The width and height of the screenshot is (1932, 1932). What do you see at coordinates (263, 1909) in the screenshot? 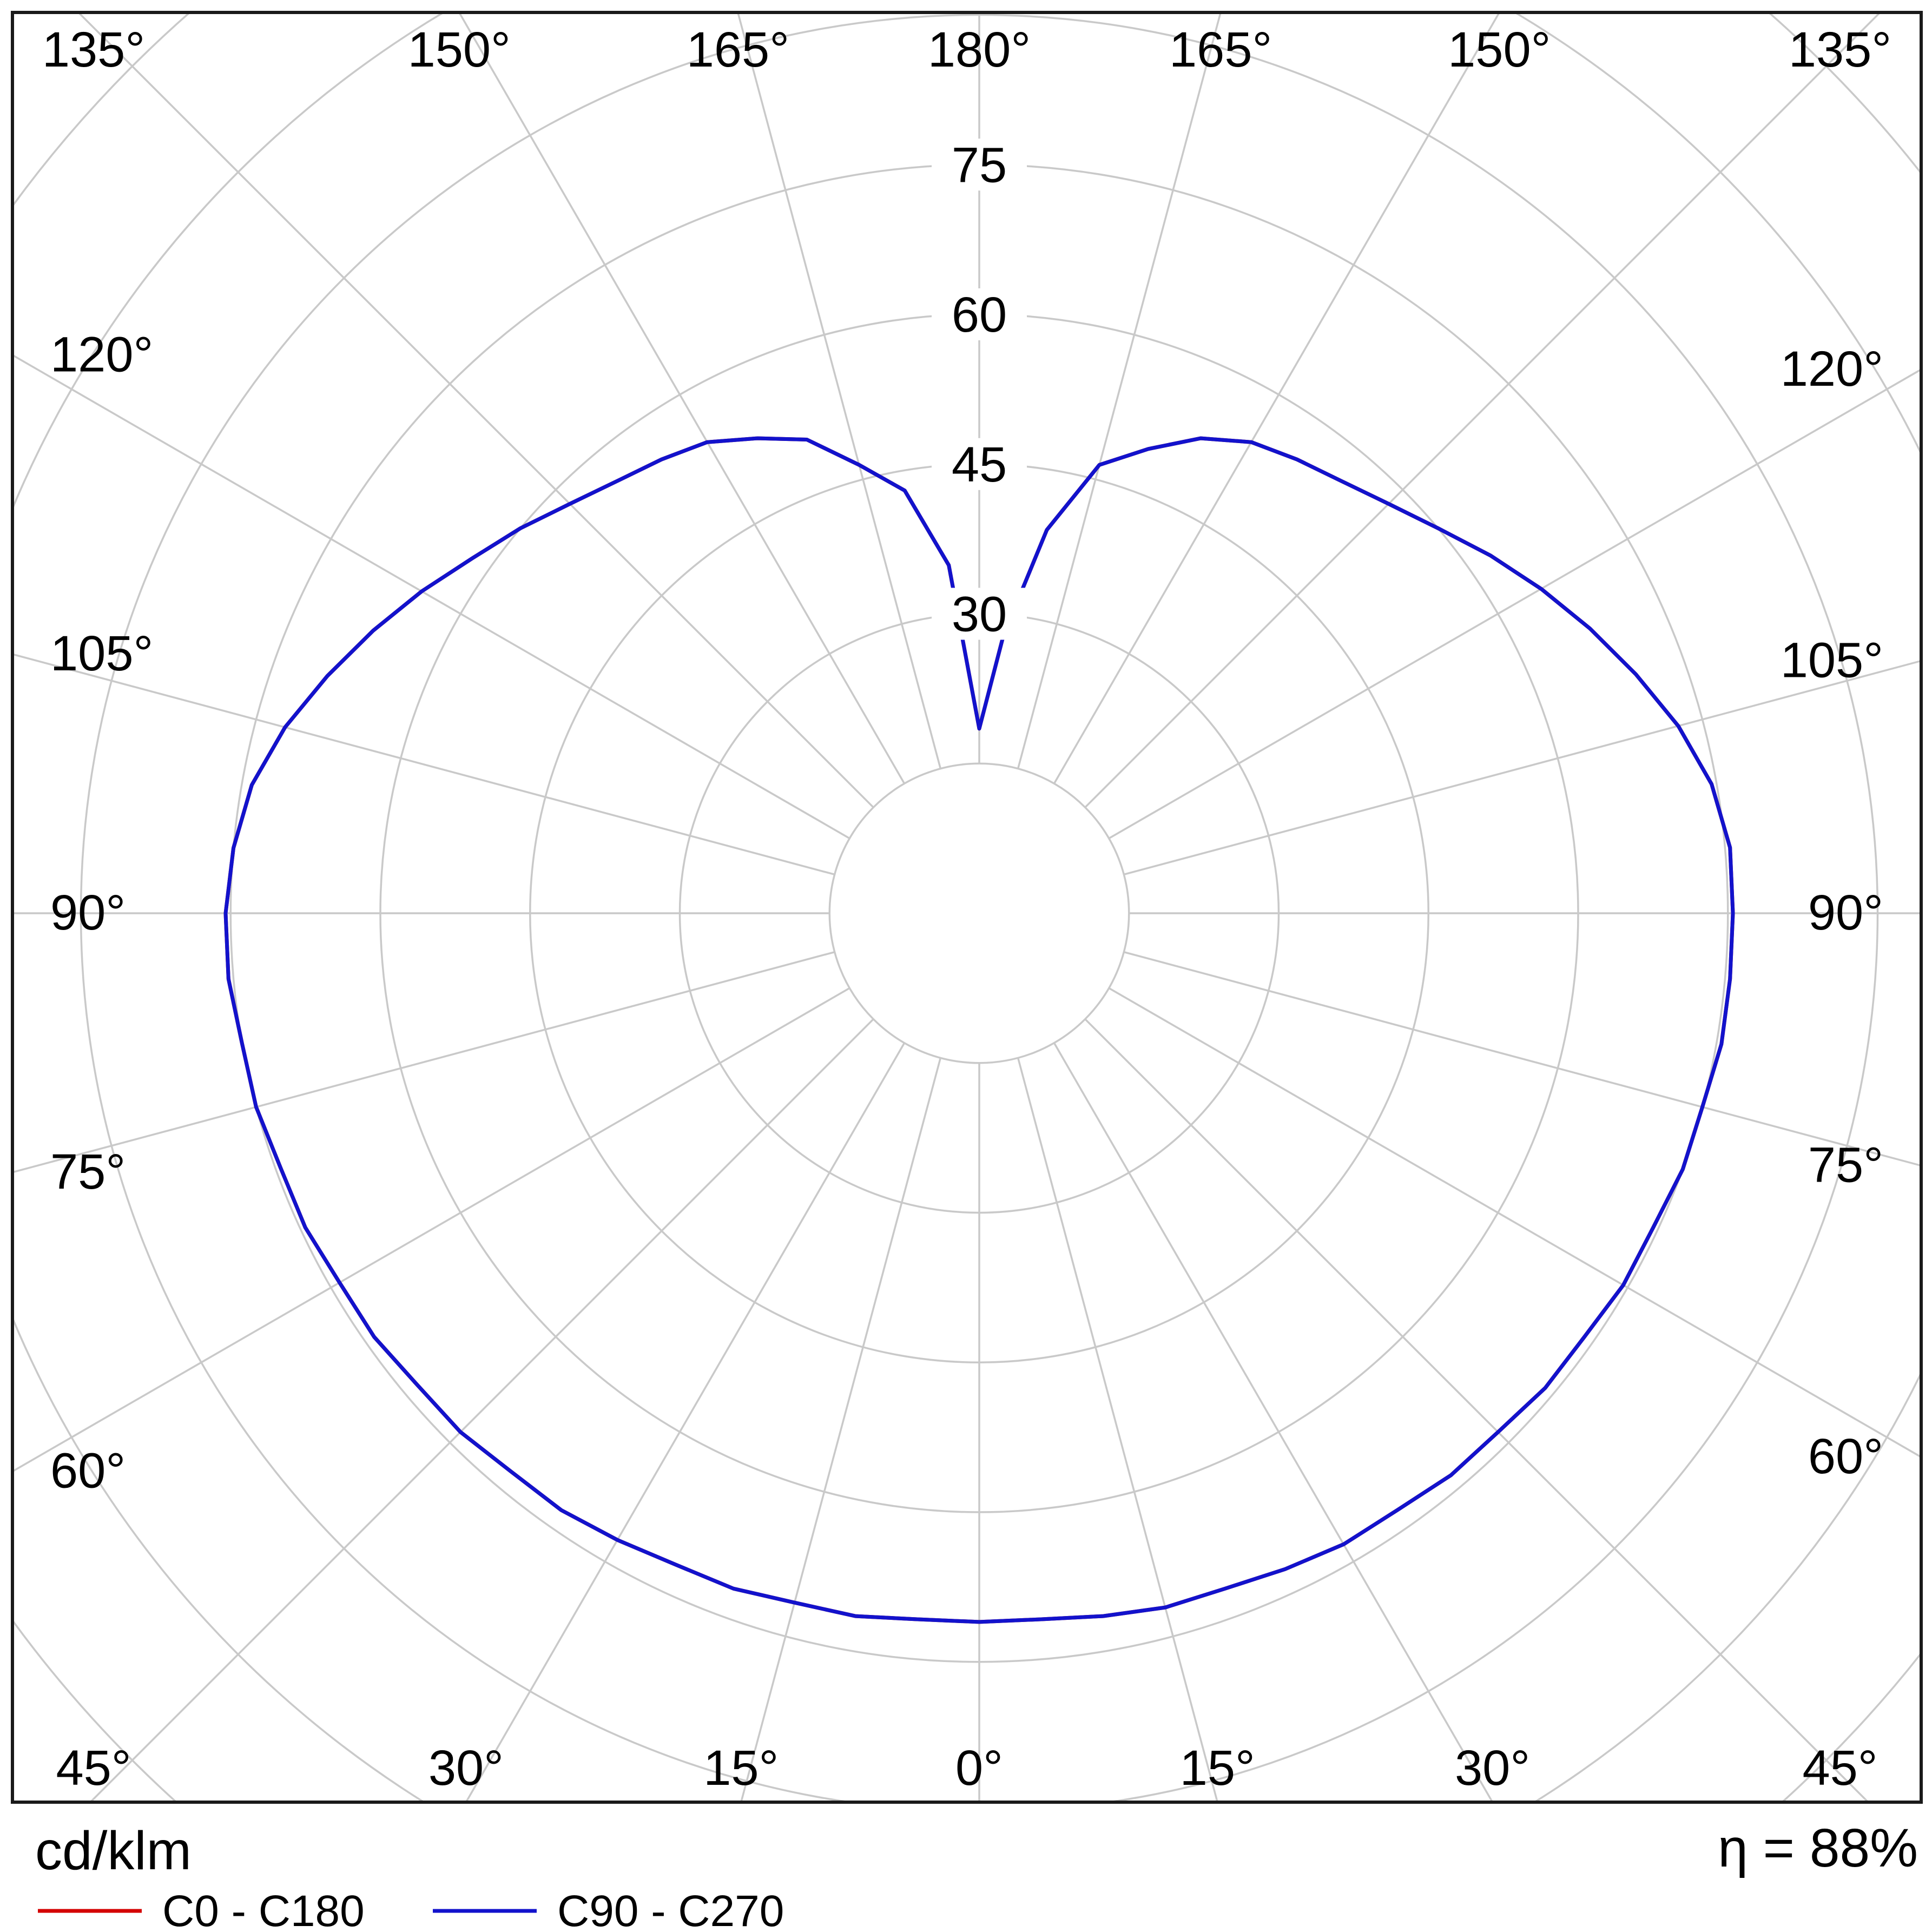
I see `legend-label-c0-c180: C0 - C180` at bounding box center [263, 1909].